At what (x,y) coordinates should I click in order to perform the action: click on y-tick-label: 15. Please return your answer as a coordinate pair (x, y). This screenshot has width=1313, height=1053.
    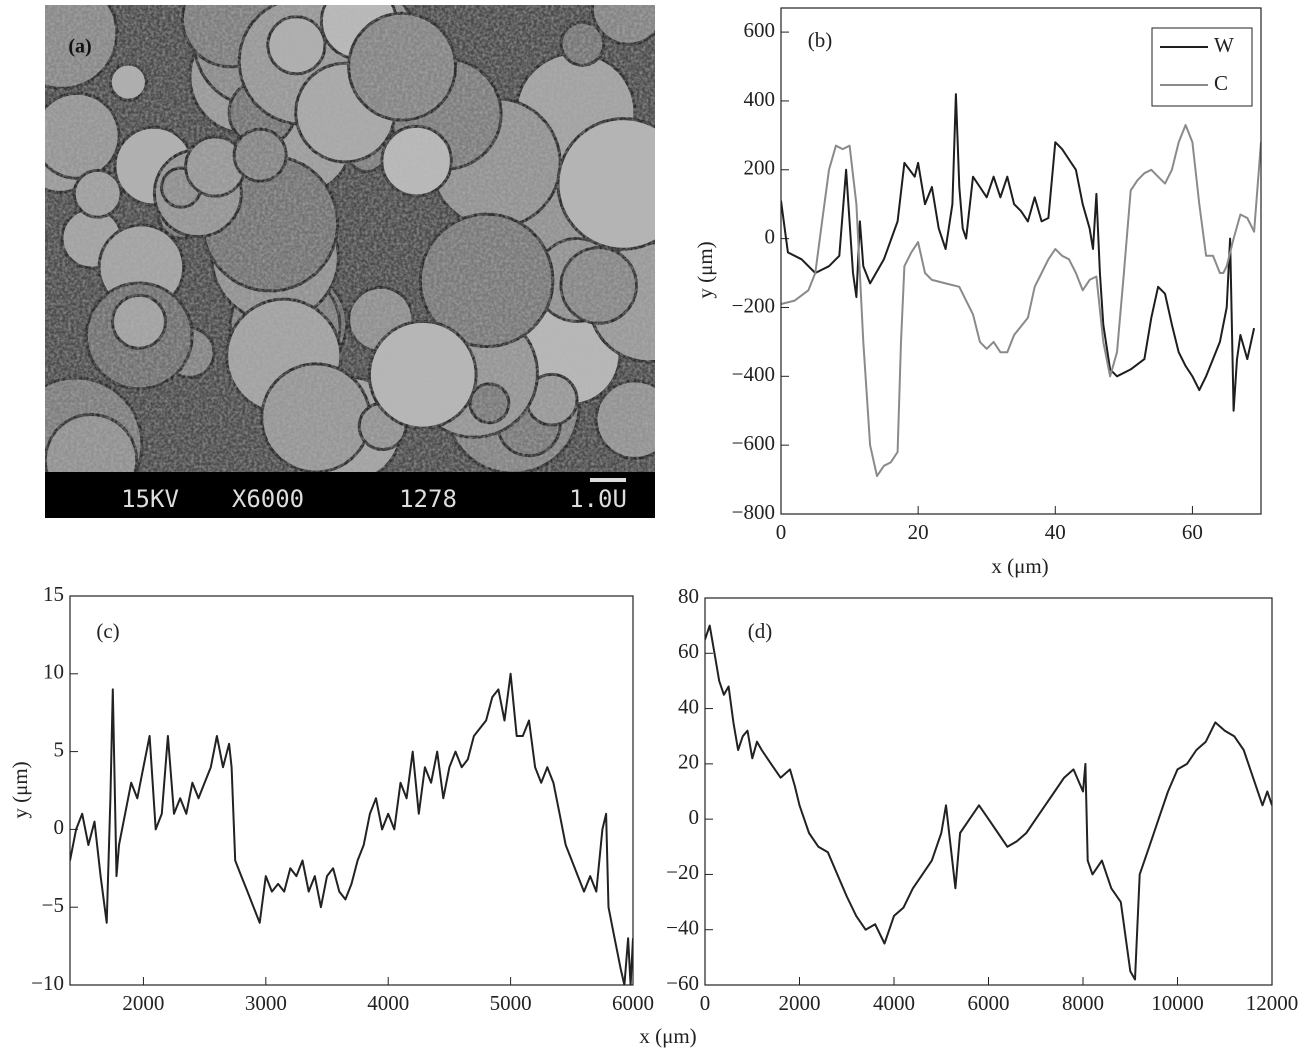
    Looking at the image, I should click on (53, 594).